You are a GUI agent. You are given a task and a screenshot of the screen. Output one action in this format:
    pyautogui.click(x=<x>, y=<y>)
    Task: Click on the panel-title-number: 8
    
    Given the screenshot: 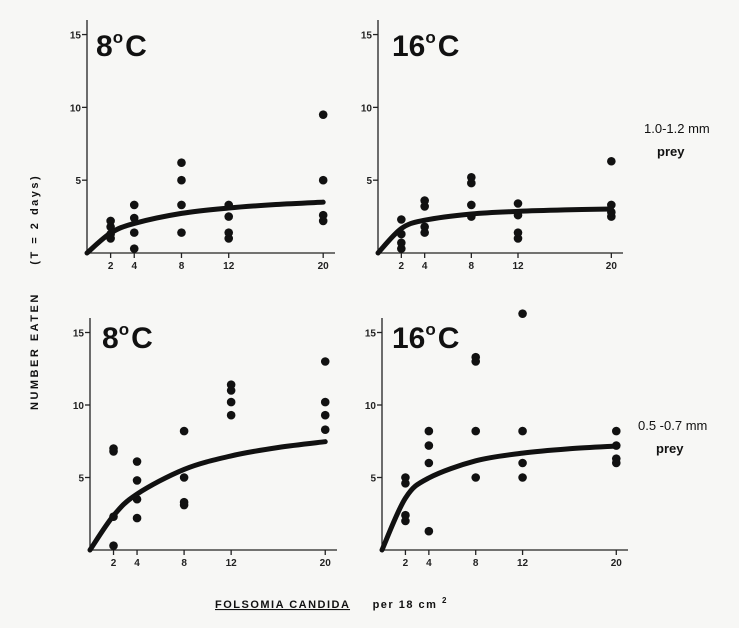 What is the action you would take?
    pyautogui.click(x=104, y=46)
    